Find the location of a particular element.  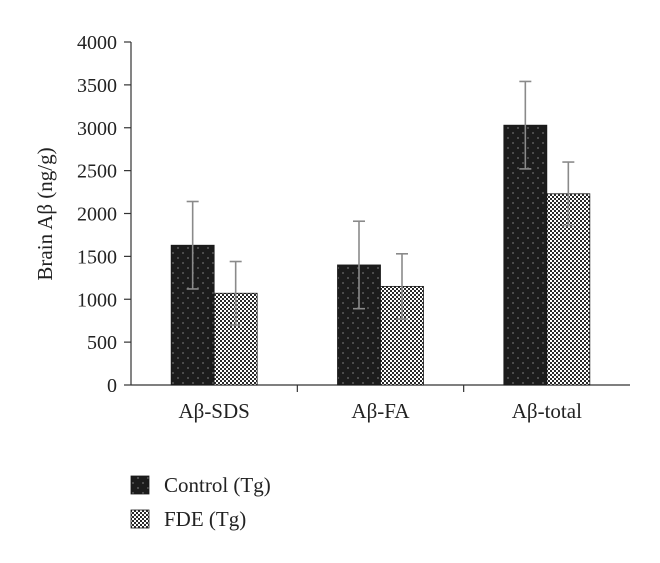

x-axis: Aβ-SDS Aβ-FA Aβ-total is located at coordinates (380, 403).